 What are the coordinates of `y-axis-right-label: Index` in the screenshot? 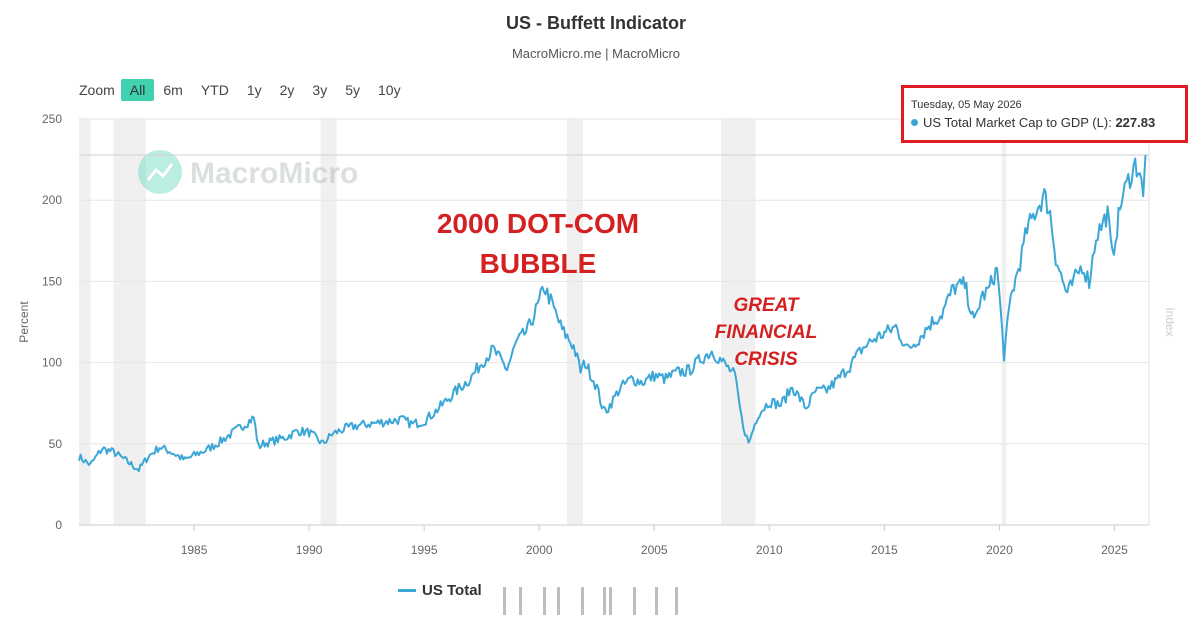 It's located at (1170, 321).